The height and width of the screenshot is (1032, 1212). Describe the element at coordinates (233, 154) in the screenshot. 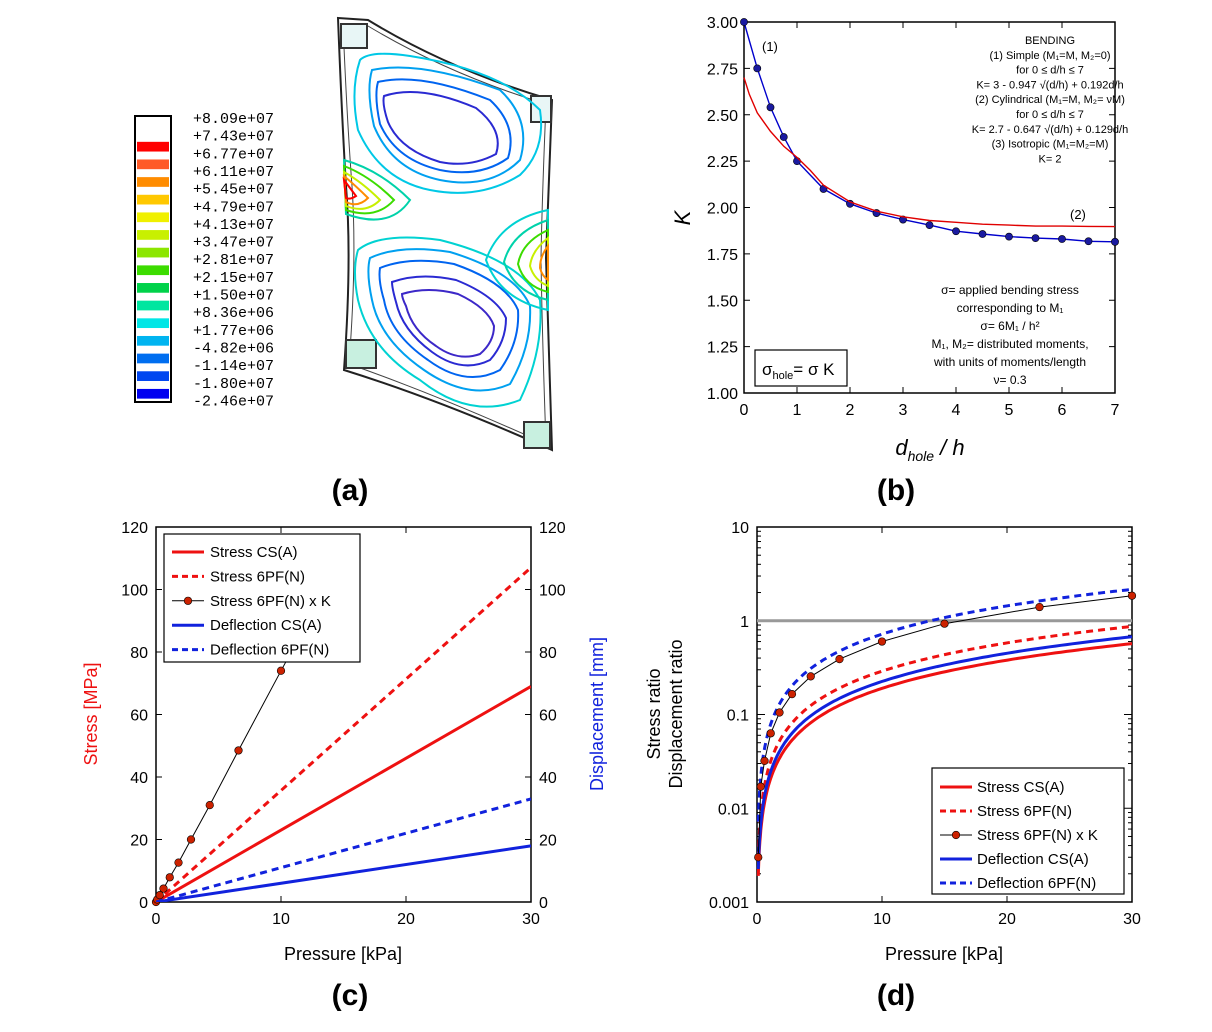

I see `legend-value-label: +6.77e+07` at that location.